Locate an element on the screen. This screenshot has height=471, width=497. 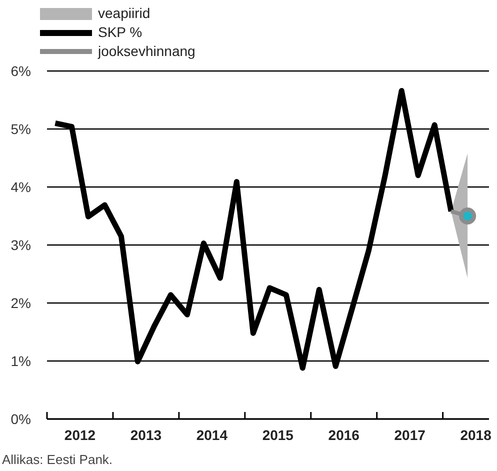
y-tick-label: 1% is located at coordinates (20, 360).